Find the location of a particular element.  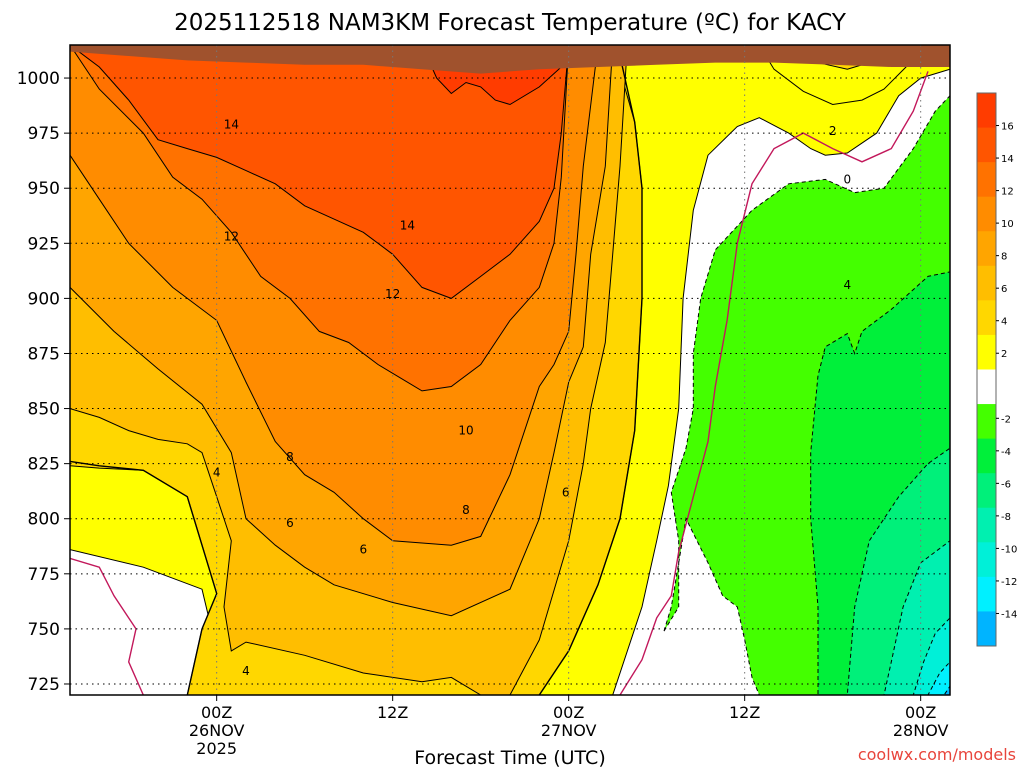

y-tick-label: 950 is located at coordinates (44, 189).